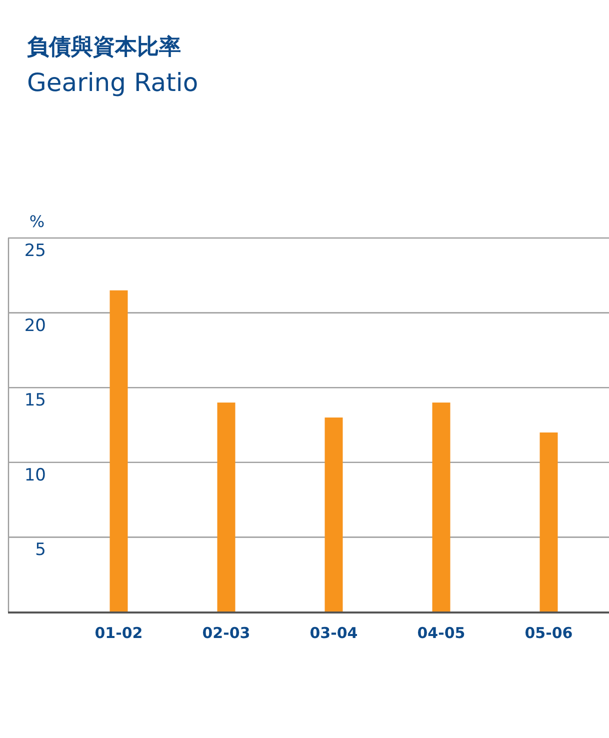 This screenshot has height=738, width=609. I want to click on x-tick-label: 01-02, so click(118, 633).